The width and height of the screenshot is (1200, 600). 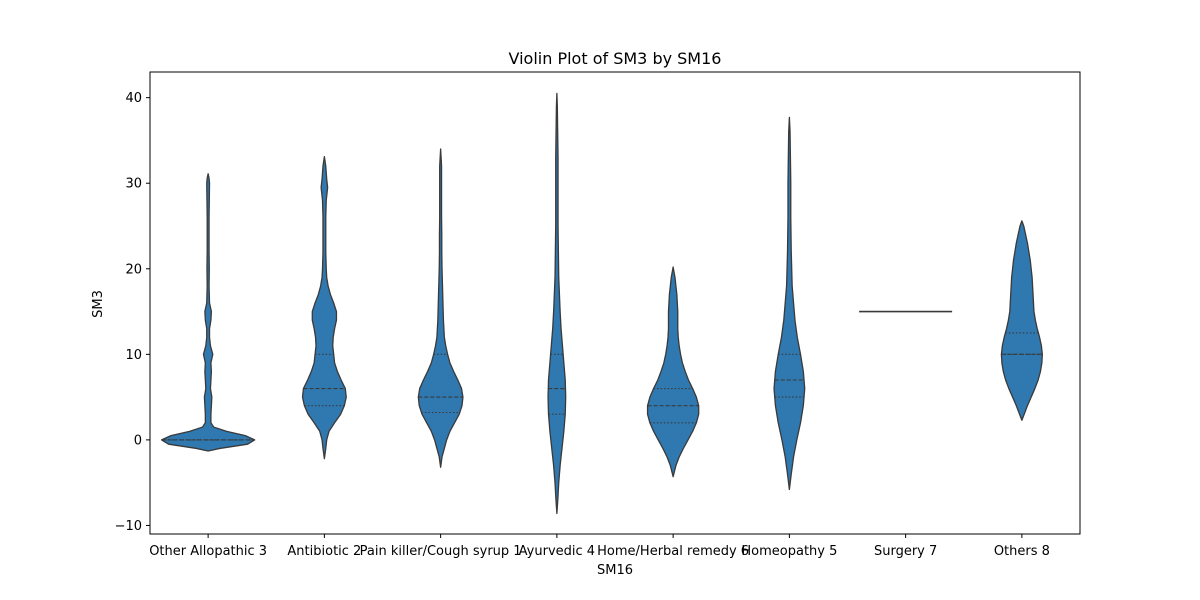 What do you see at coordinates (905, 551) in the screenshot?
I see `x-tick-label: Surgery 7` at bounding box center [905, 551].